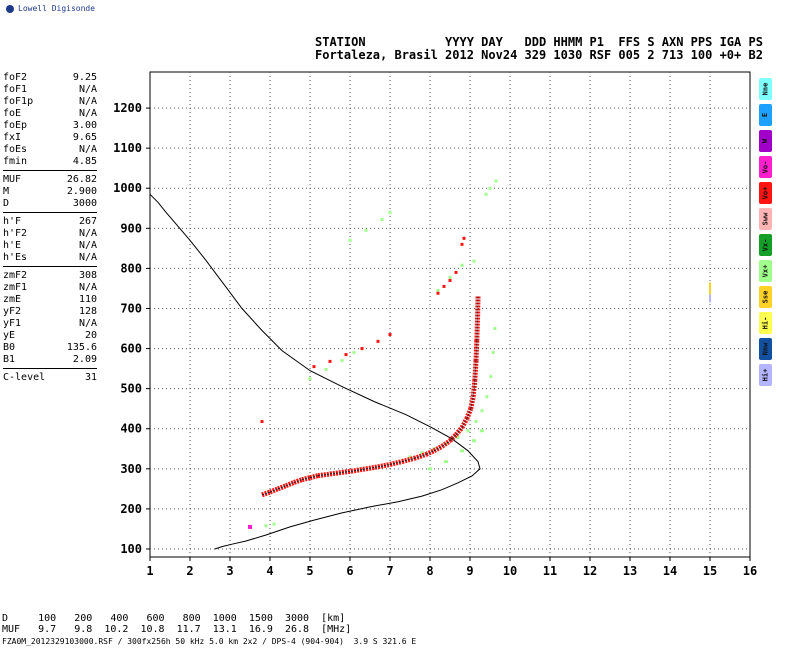  Describe the element at coordinates (765, 297) in the screenshot. I see `legend-item: Sse` at that location.